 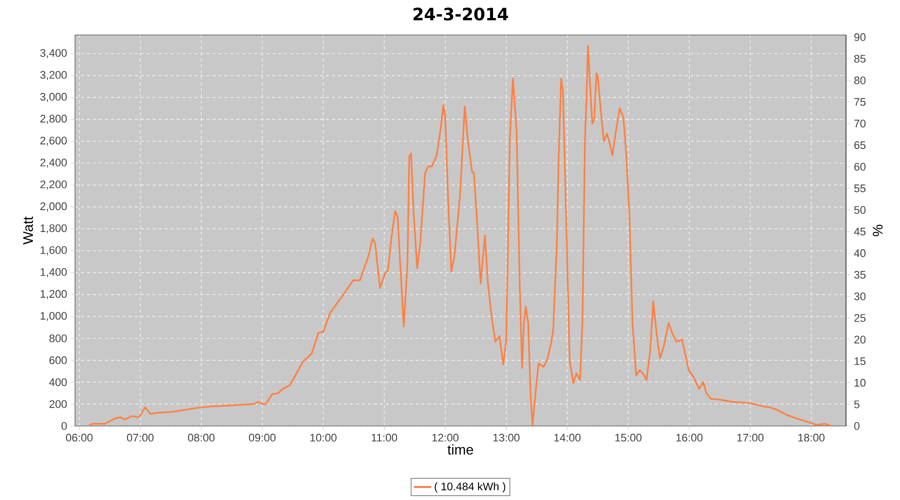 What do you see at coordinates (53, 53) in the screenshot?
I see `y-tick-label: 3,400` at bounding box center [53, 53].